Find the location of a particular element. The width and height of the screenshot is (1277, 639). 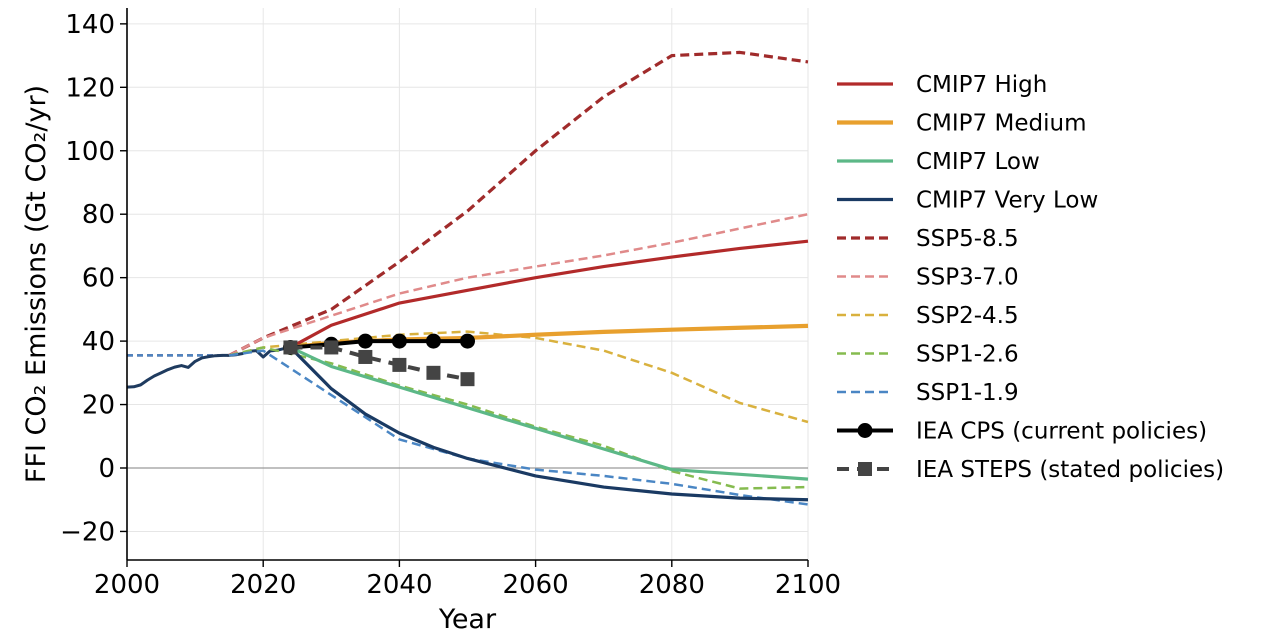

y-tick-label: 120 is located at coordinates (90, 88).